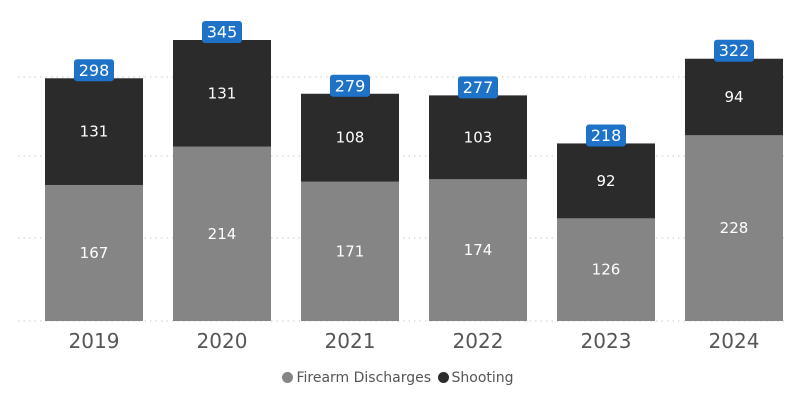 This screenshot has height=393, width=796. What do you see at coordinates (350, 341) in the screenshot?
I see `x-tick-label-2021: 2021` at bounding box center [350, 341].